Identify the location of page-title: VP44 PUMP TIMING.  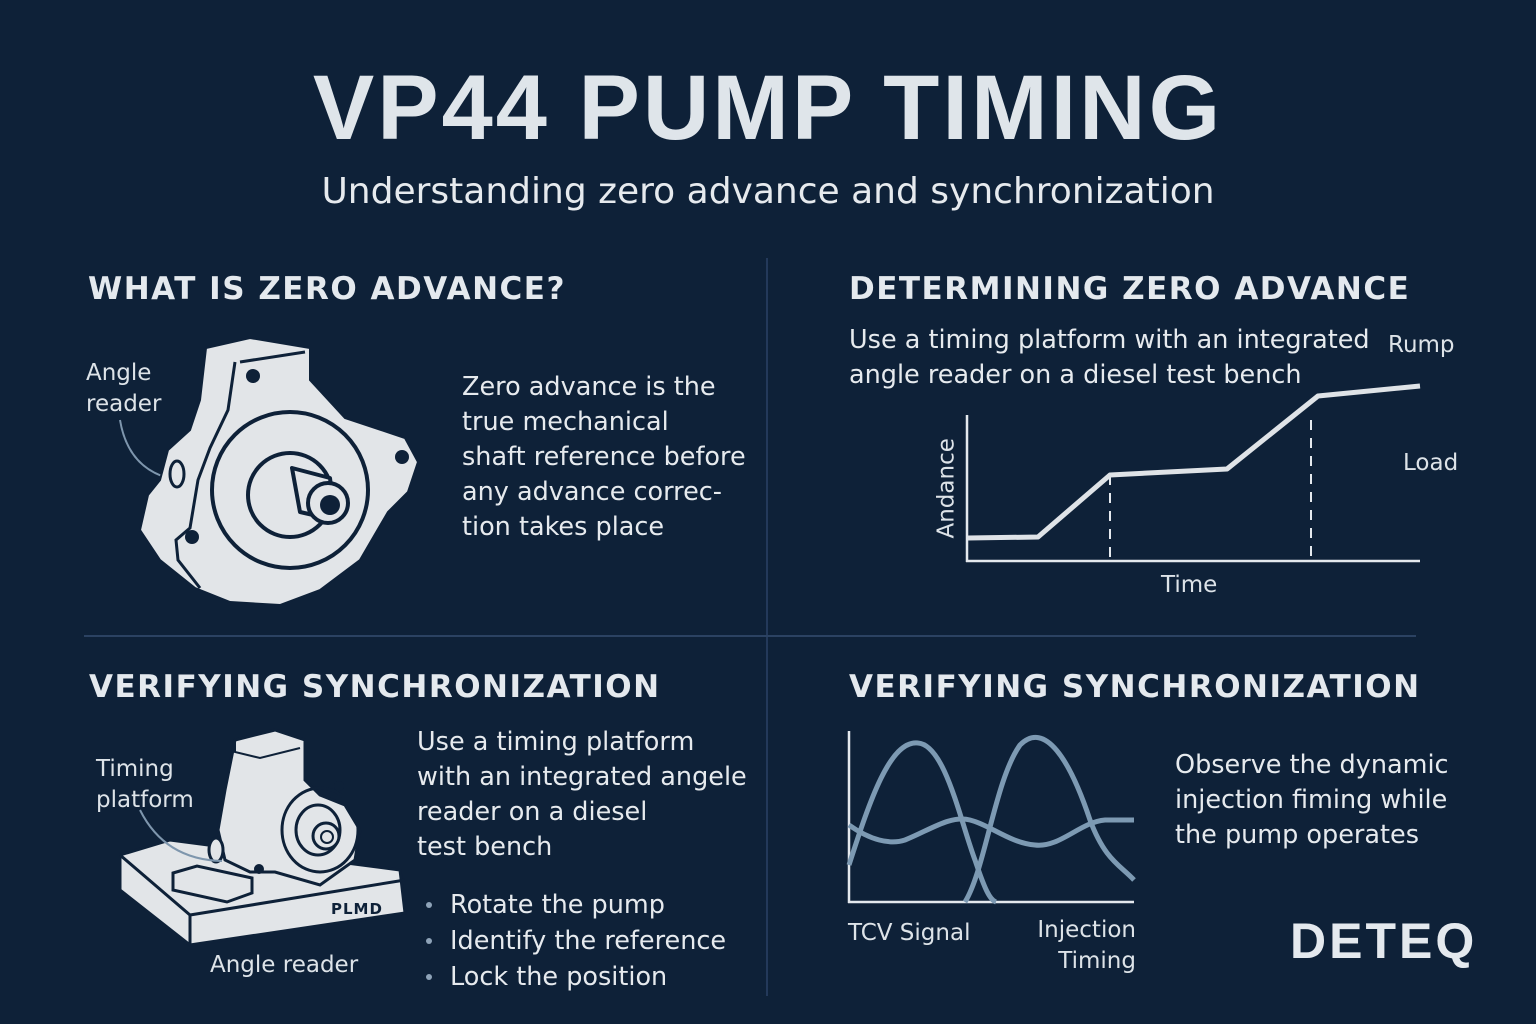
(768, 108).